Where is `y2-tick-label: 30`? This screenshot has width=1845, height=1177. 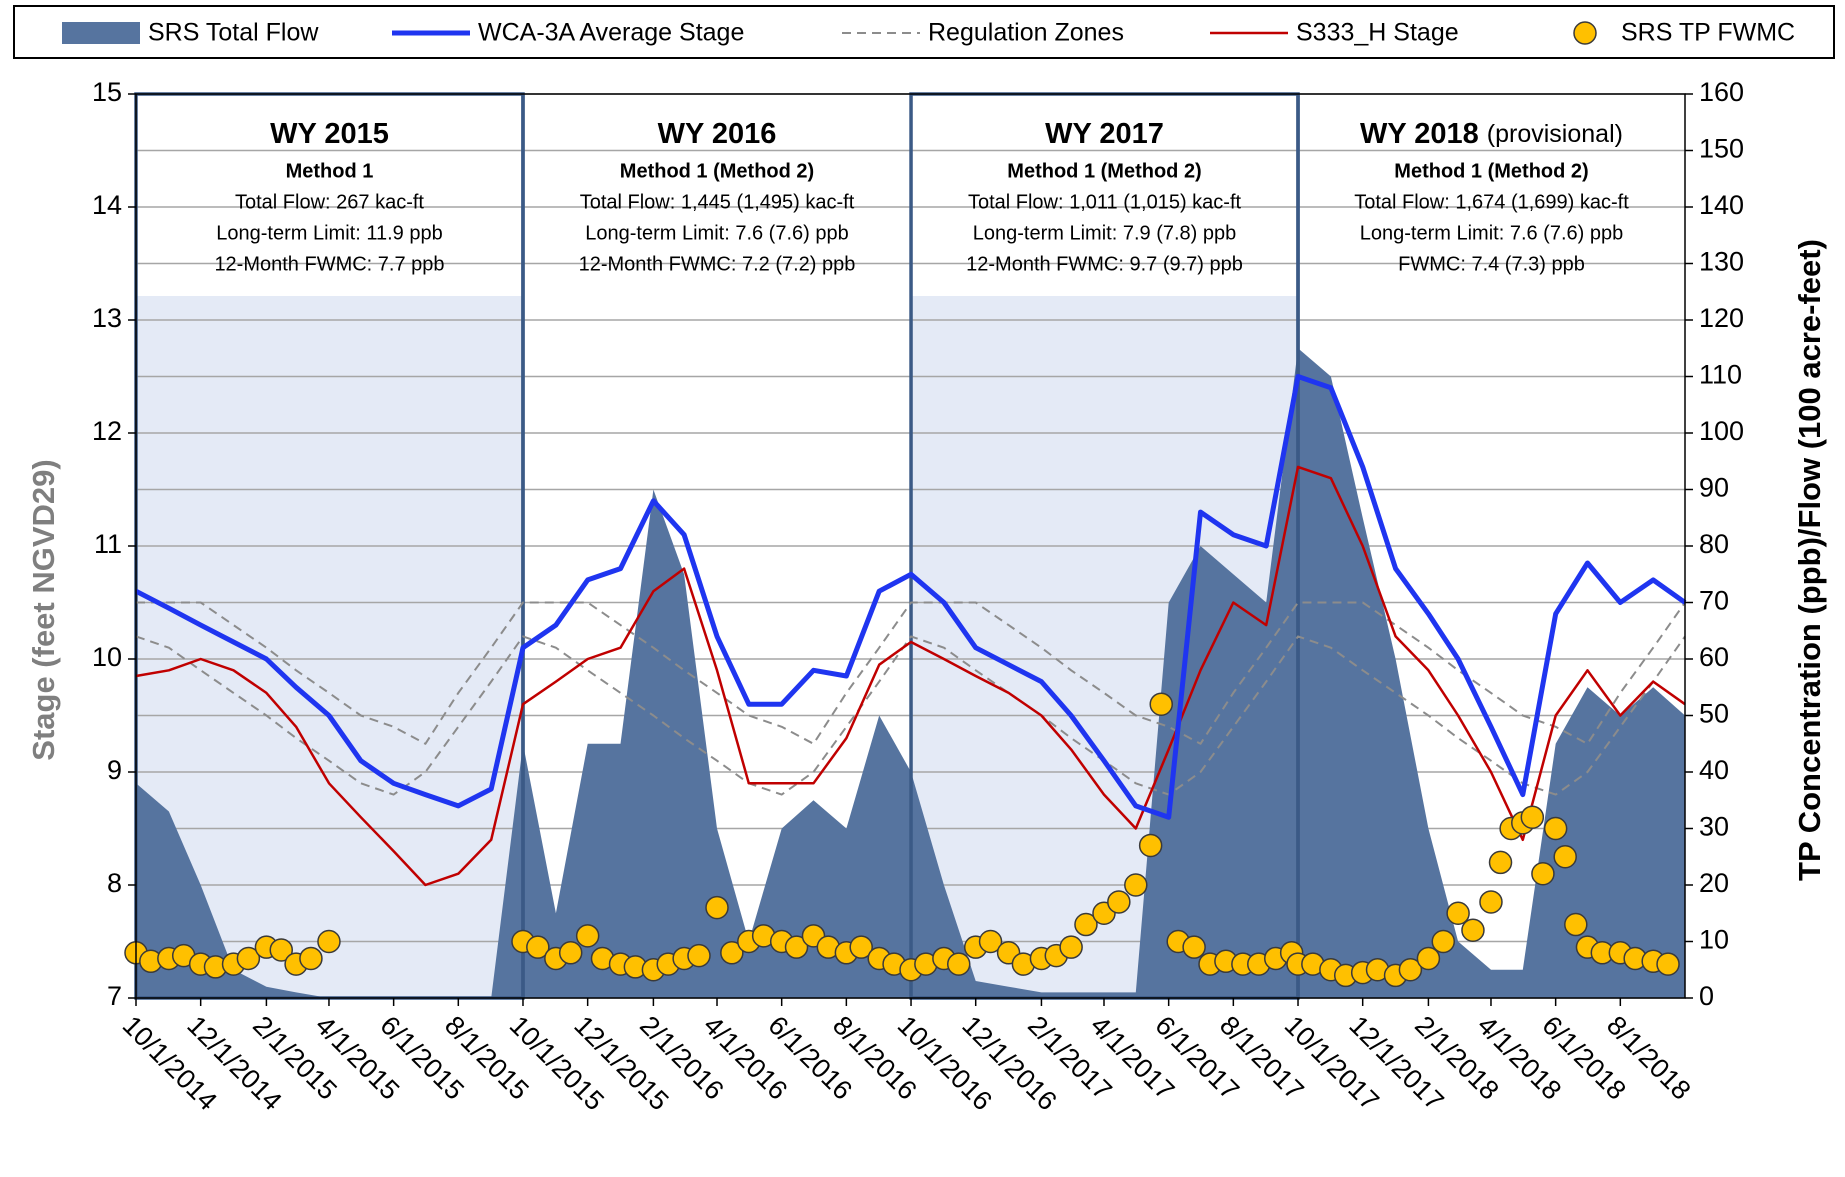 y2-tick-label: 30 is located at coordinates (1714, 827).